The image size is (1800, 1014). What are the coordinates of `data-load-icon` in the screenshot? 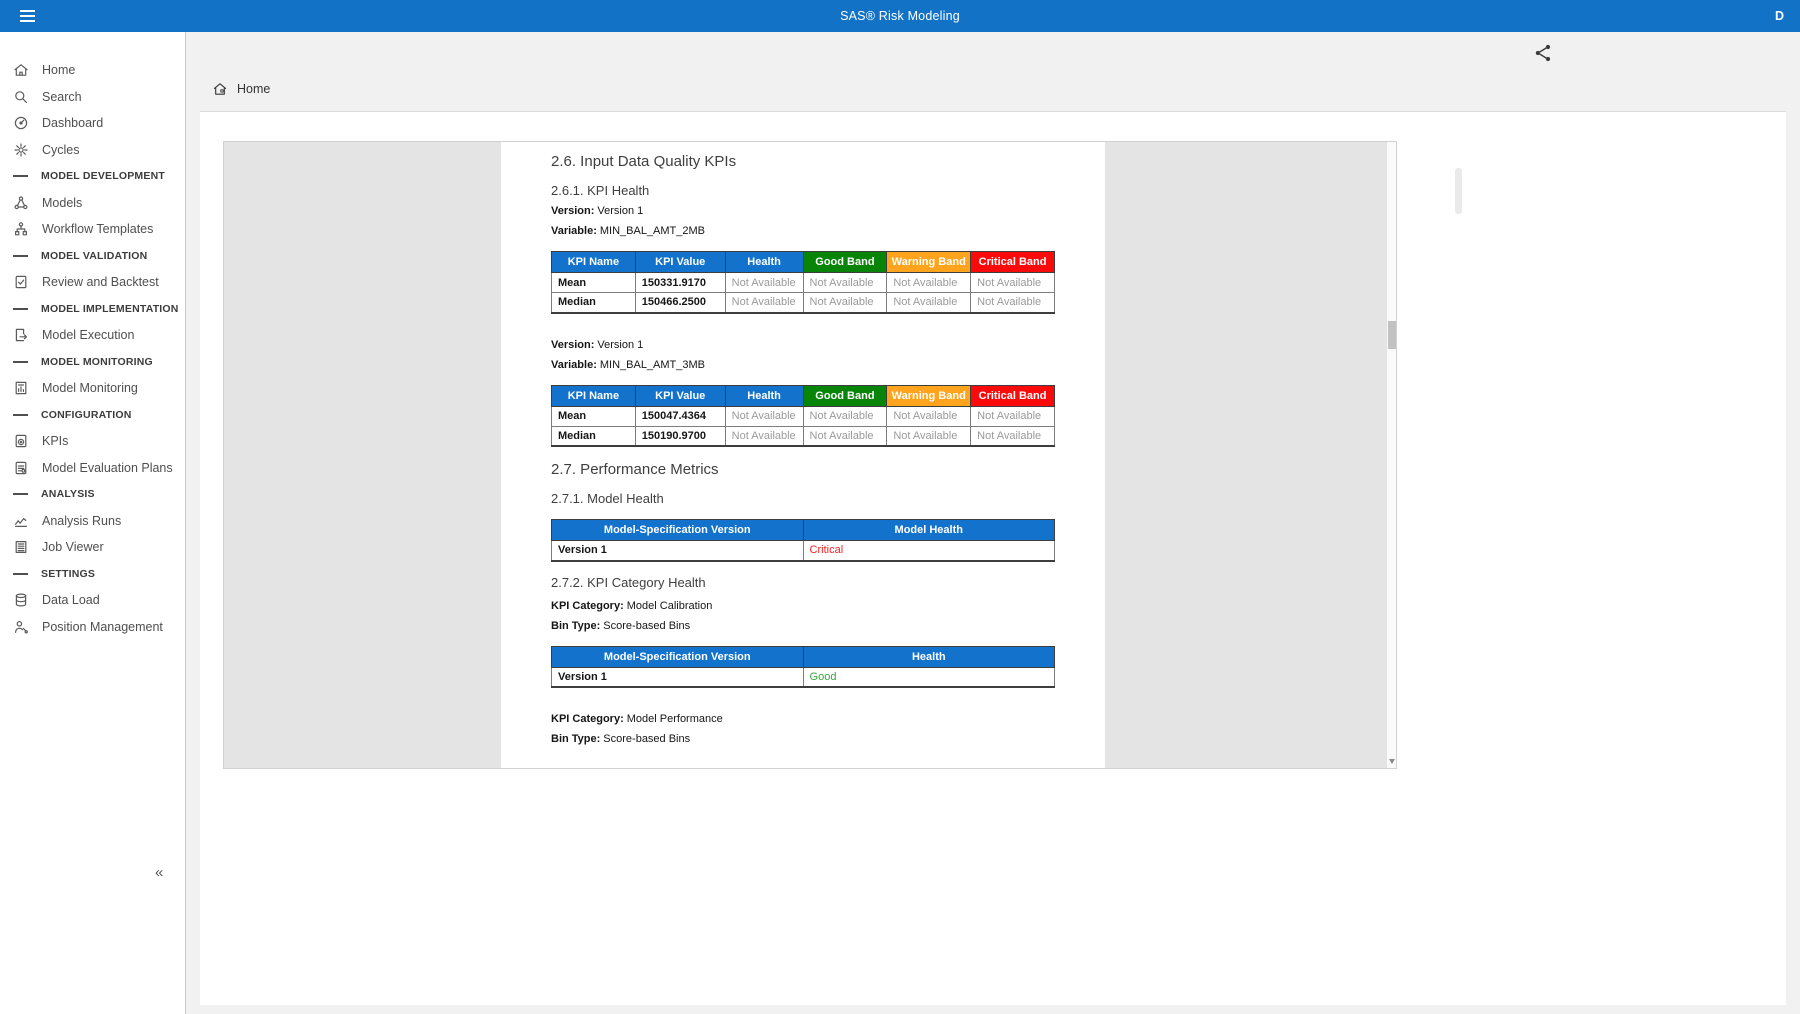 It's located at (21, 600).